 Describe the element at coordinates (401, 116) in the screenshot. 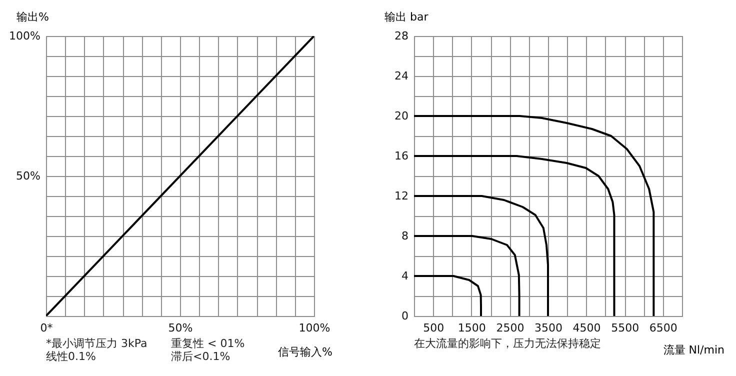

I see `y-tick-label: 20` at that location.